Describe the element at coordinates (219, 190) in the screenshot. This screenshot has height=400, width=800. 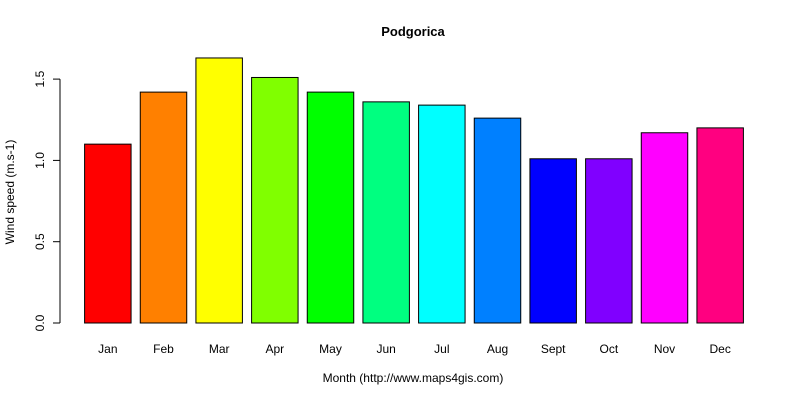
I see `bar-mar` at that location.